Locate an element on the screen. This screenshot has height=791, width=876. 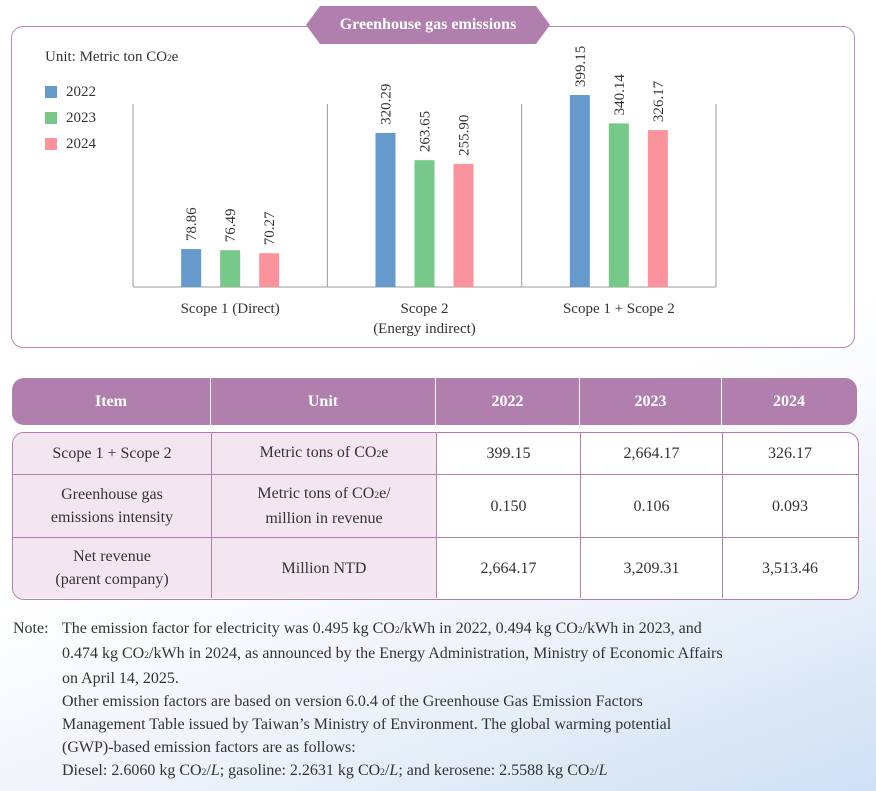
unit-label: Unit: Metric ton CO2e is located at coordinates (112, 57).